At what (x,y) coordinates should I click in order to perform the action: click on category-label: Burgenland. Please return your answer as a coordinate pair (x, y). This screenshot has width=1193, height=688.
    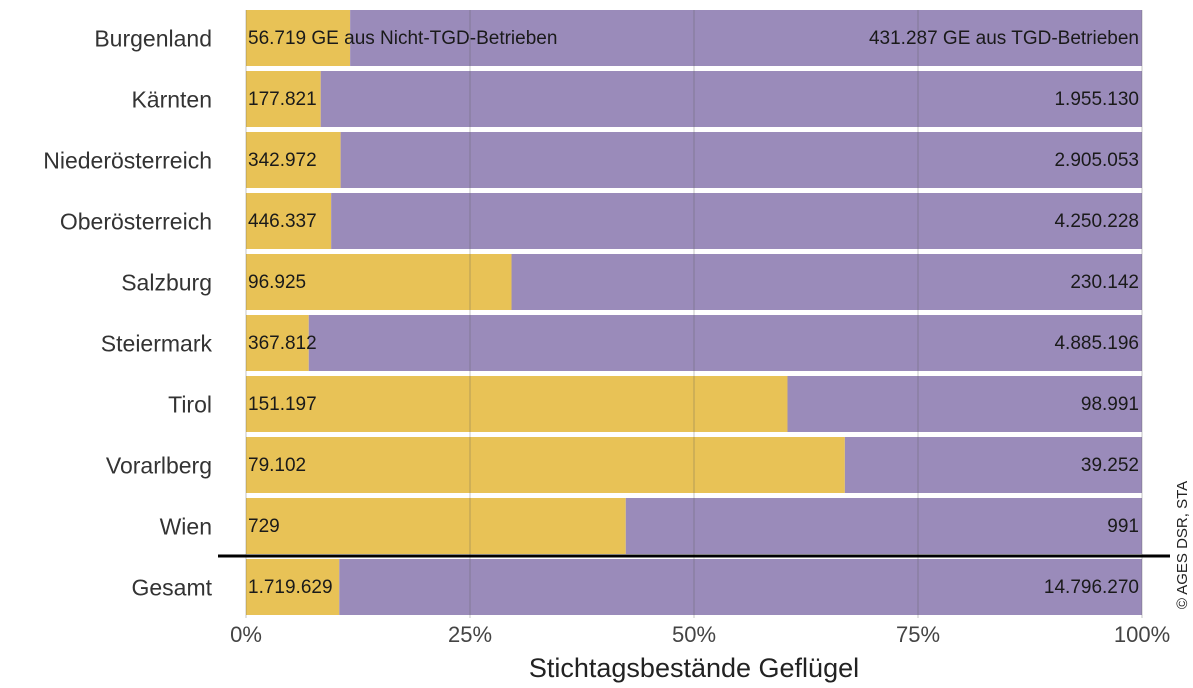
    Looking at the image, I should click on (153, 39).